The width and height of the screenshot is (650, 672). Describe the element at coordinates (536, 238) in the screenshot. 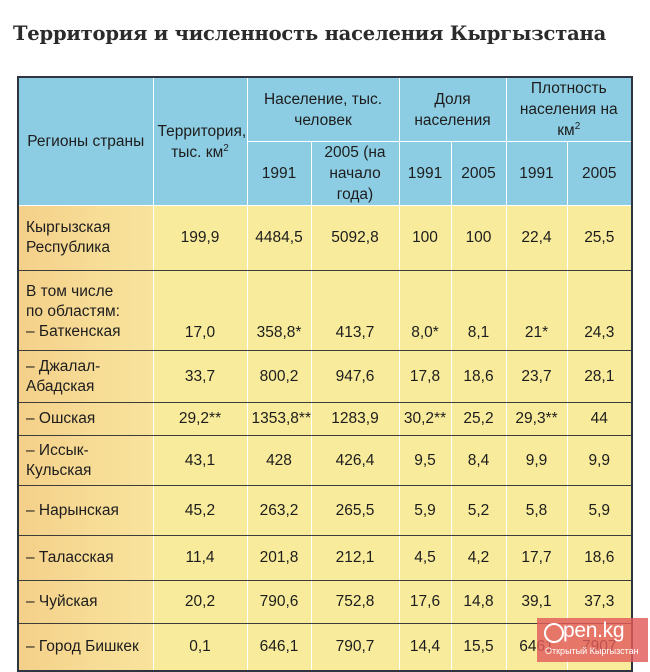

I see `density-1991-value: 22,4` at that location.